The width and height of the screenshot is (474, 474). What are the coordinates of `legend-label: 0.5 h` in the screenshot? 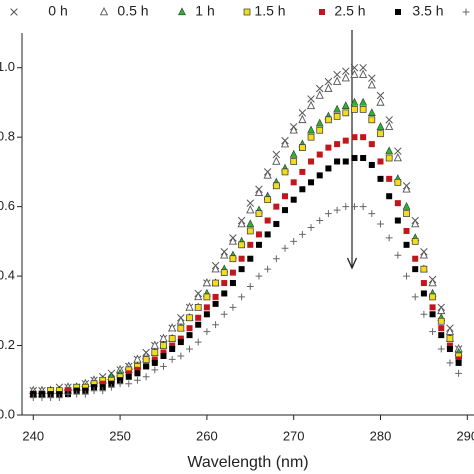 It's located at (132, 11).